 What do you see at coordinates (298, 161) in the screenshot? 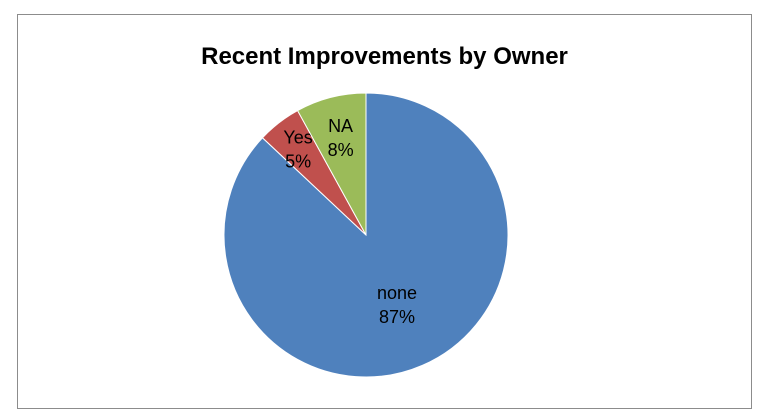
I see `data-label-yes-percent: 5%` at bounding box center [298, 161].